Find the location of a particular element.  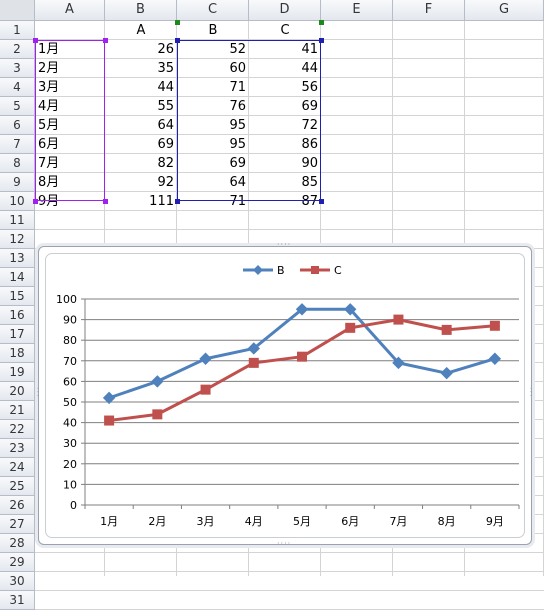

cell-d8: 90 is located at coordinates (309, 163).